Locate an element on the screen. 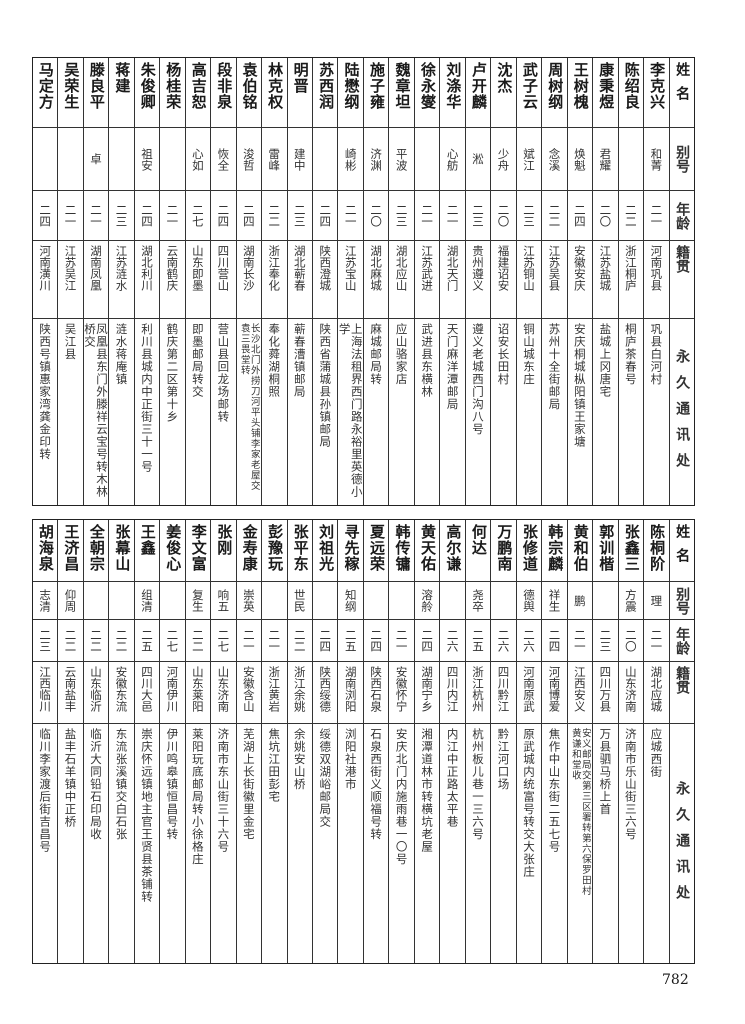 The image size is (745, 1024). person-age: 二三 is located at coordinates (45, 641).